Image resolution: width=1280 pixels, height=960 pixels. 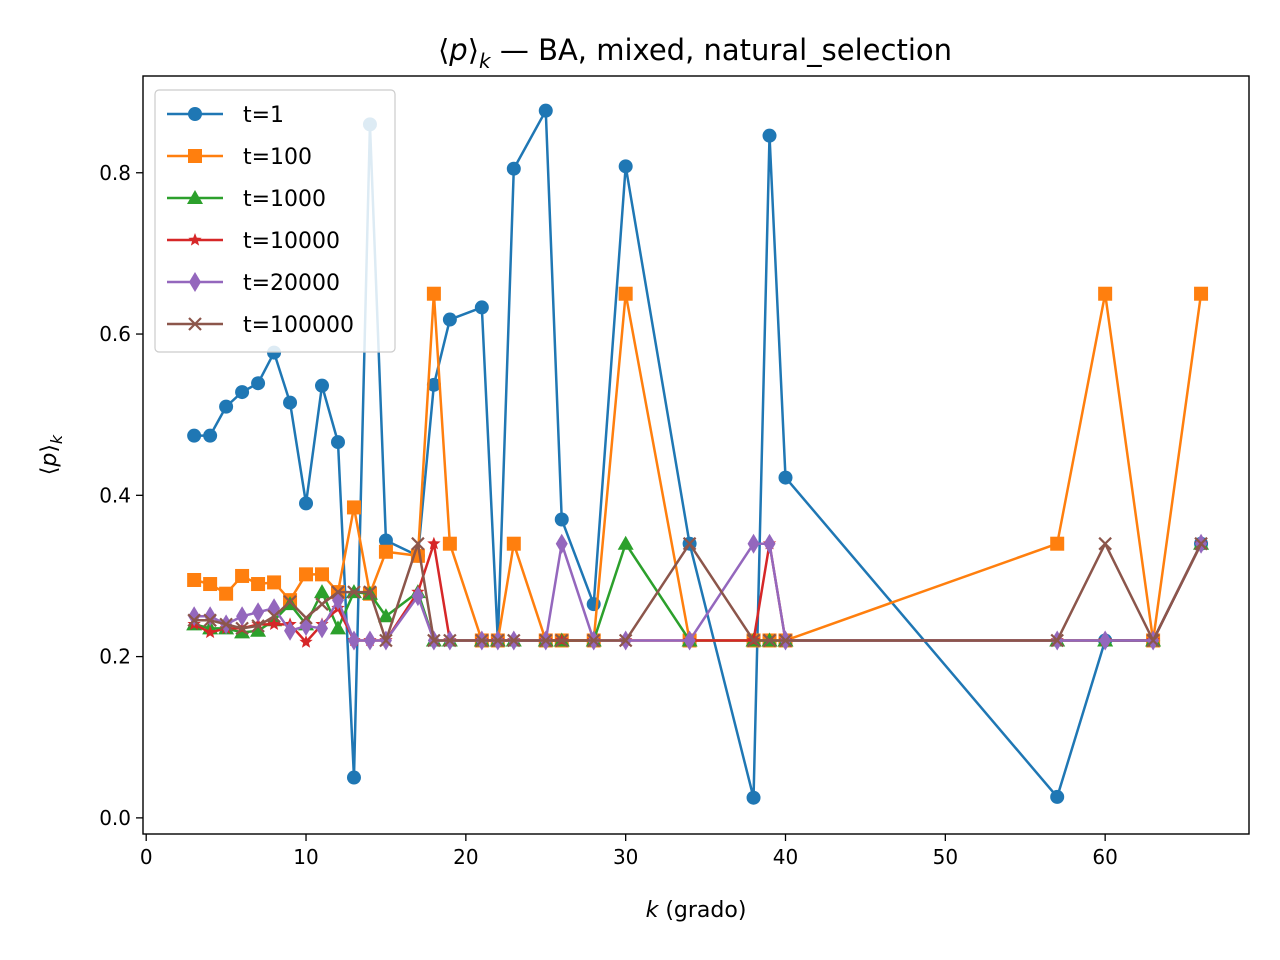 I want to click on x-tick-label: 60, so click(x=1104, y=857).